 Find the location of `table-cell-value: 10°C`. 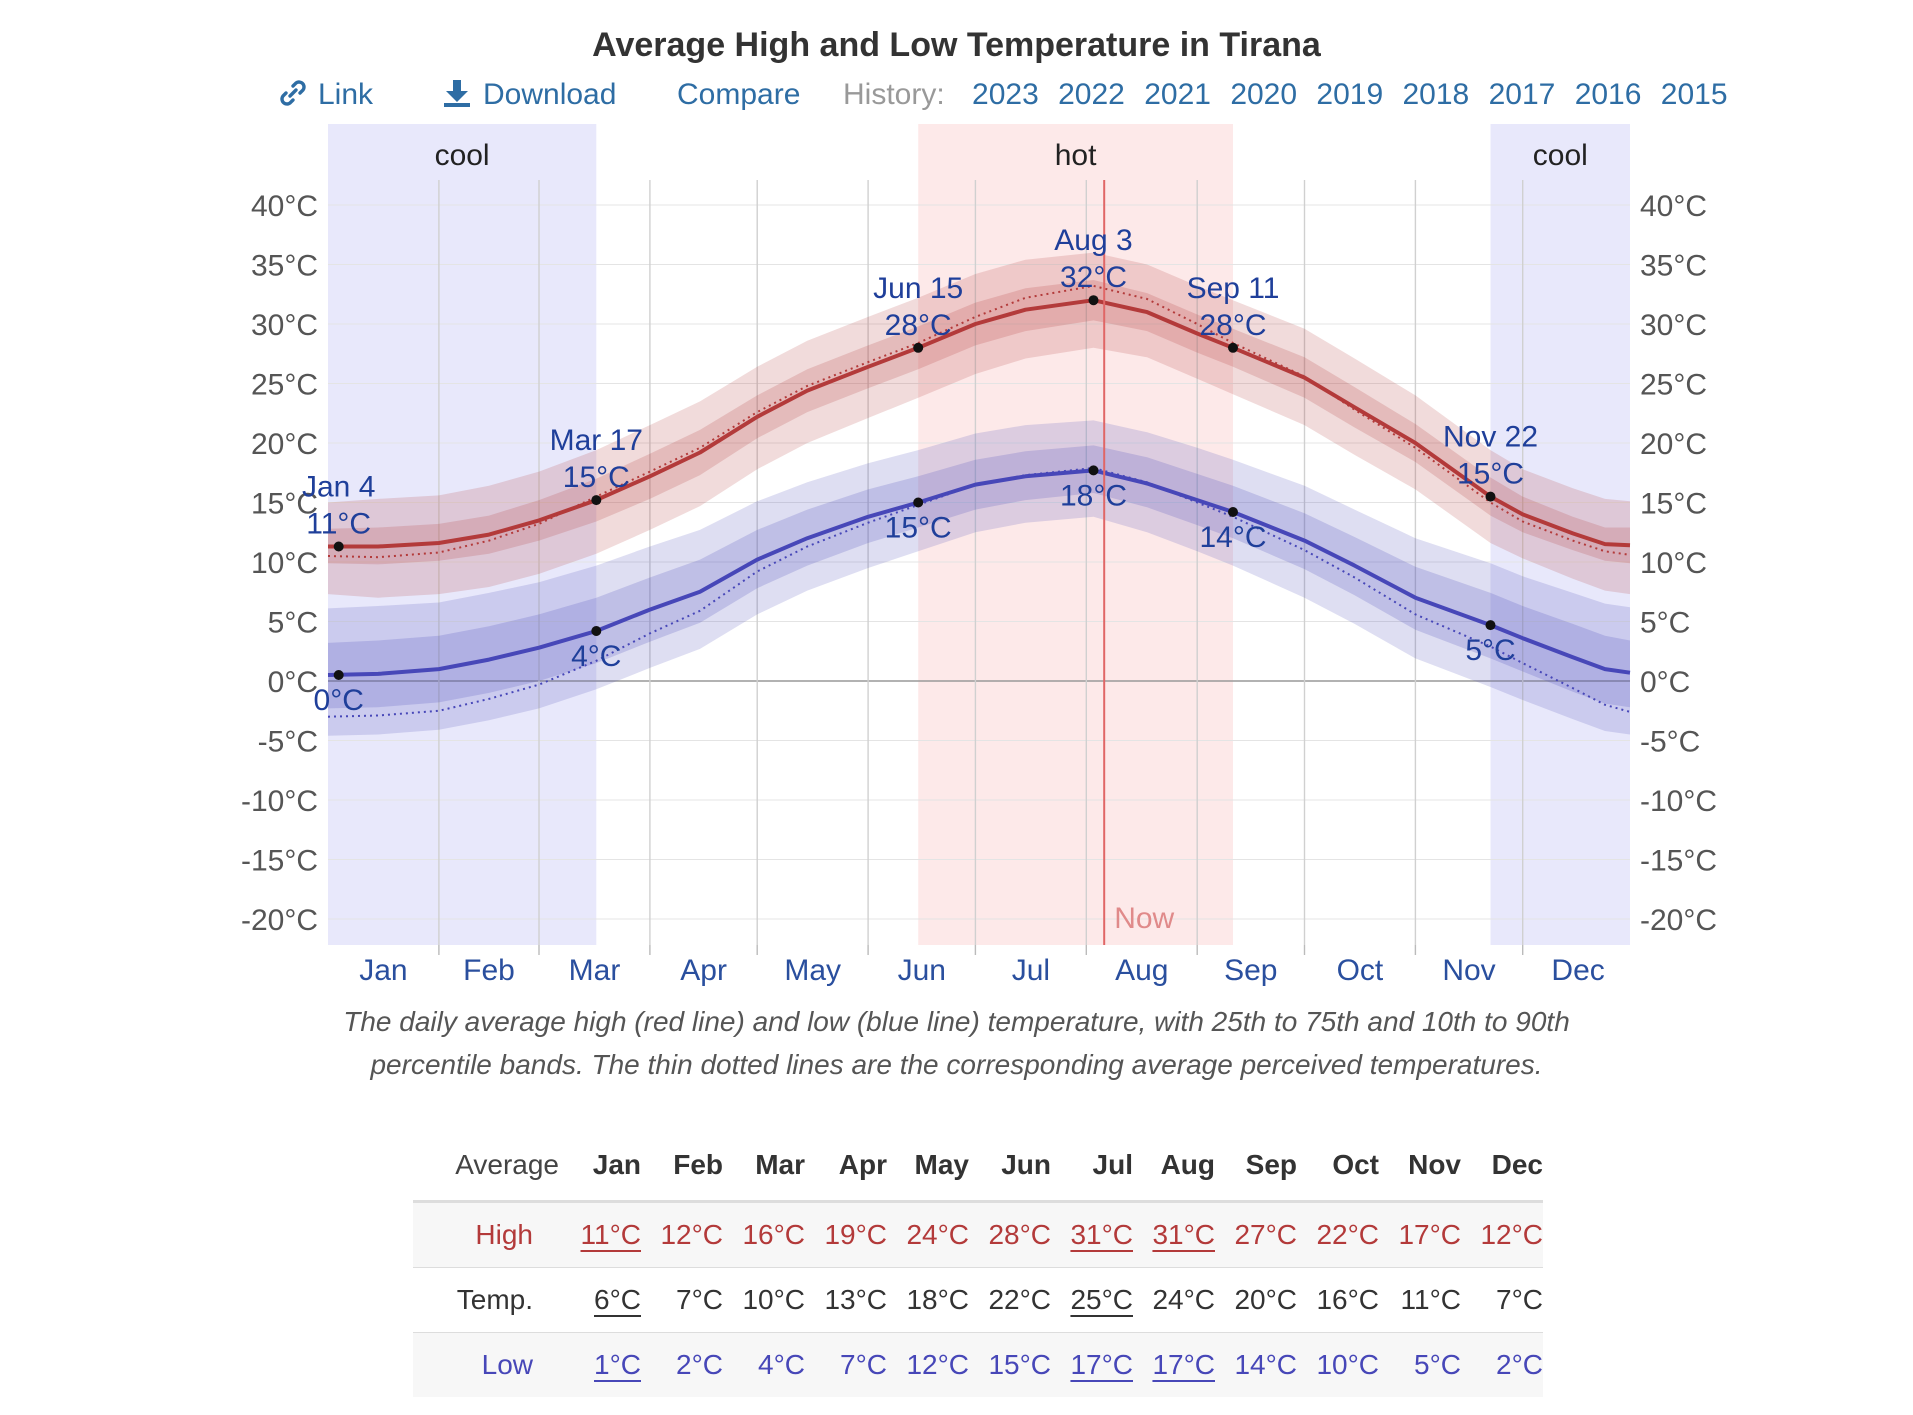

table-cell-value: 10°C is located at coordinates (773, 1299).